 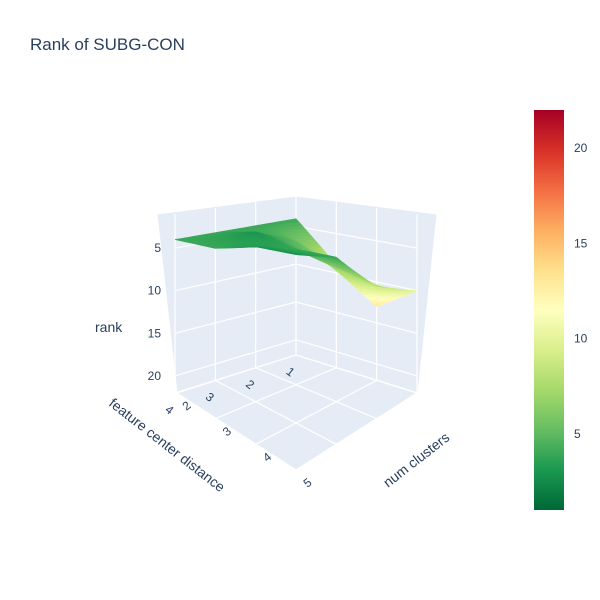 I want to click on z-axis-label: rank, so click(x=109, y=327).